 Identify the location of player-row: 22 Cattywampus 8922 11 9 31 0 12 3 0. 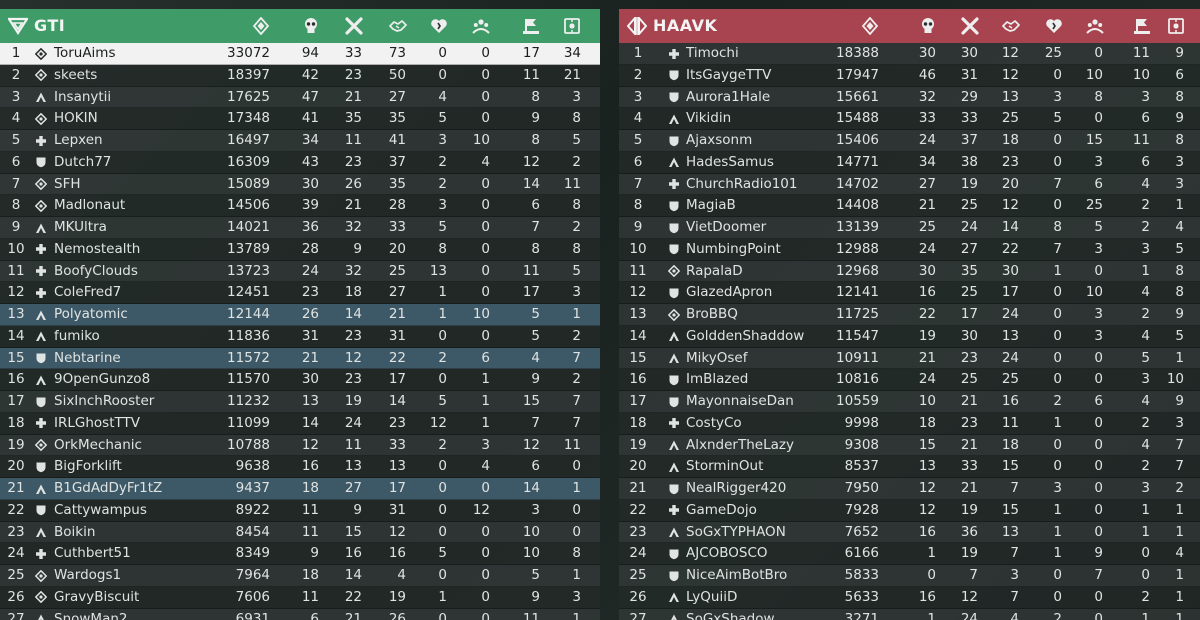
(300, 510).